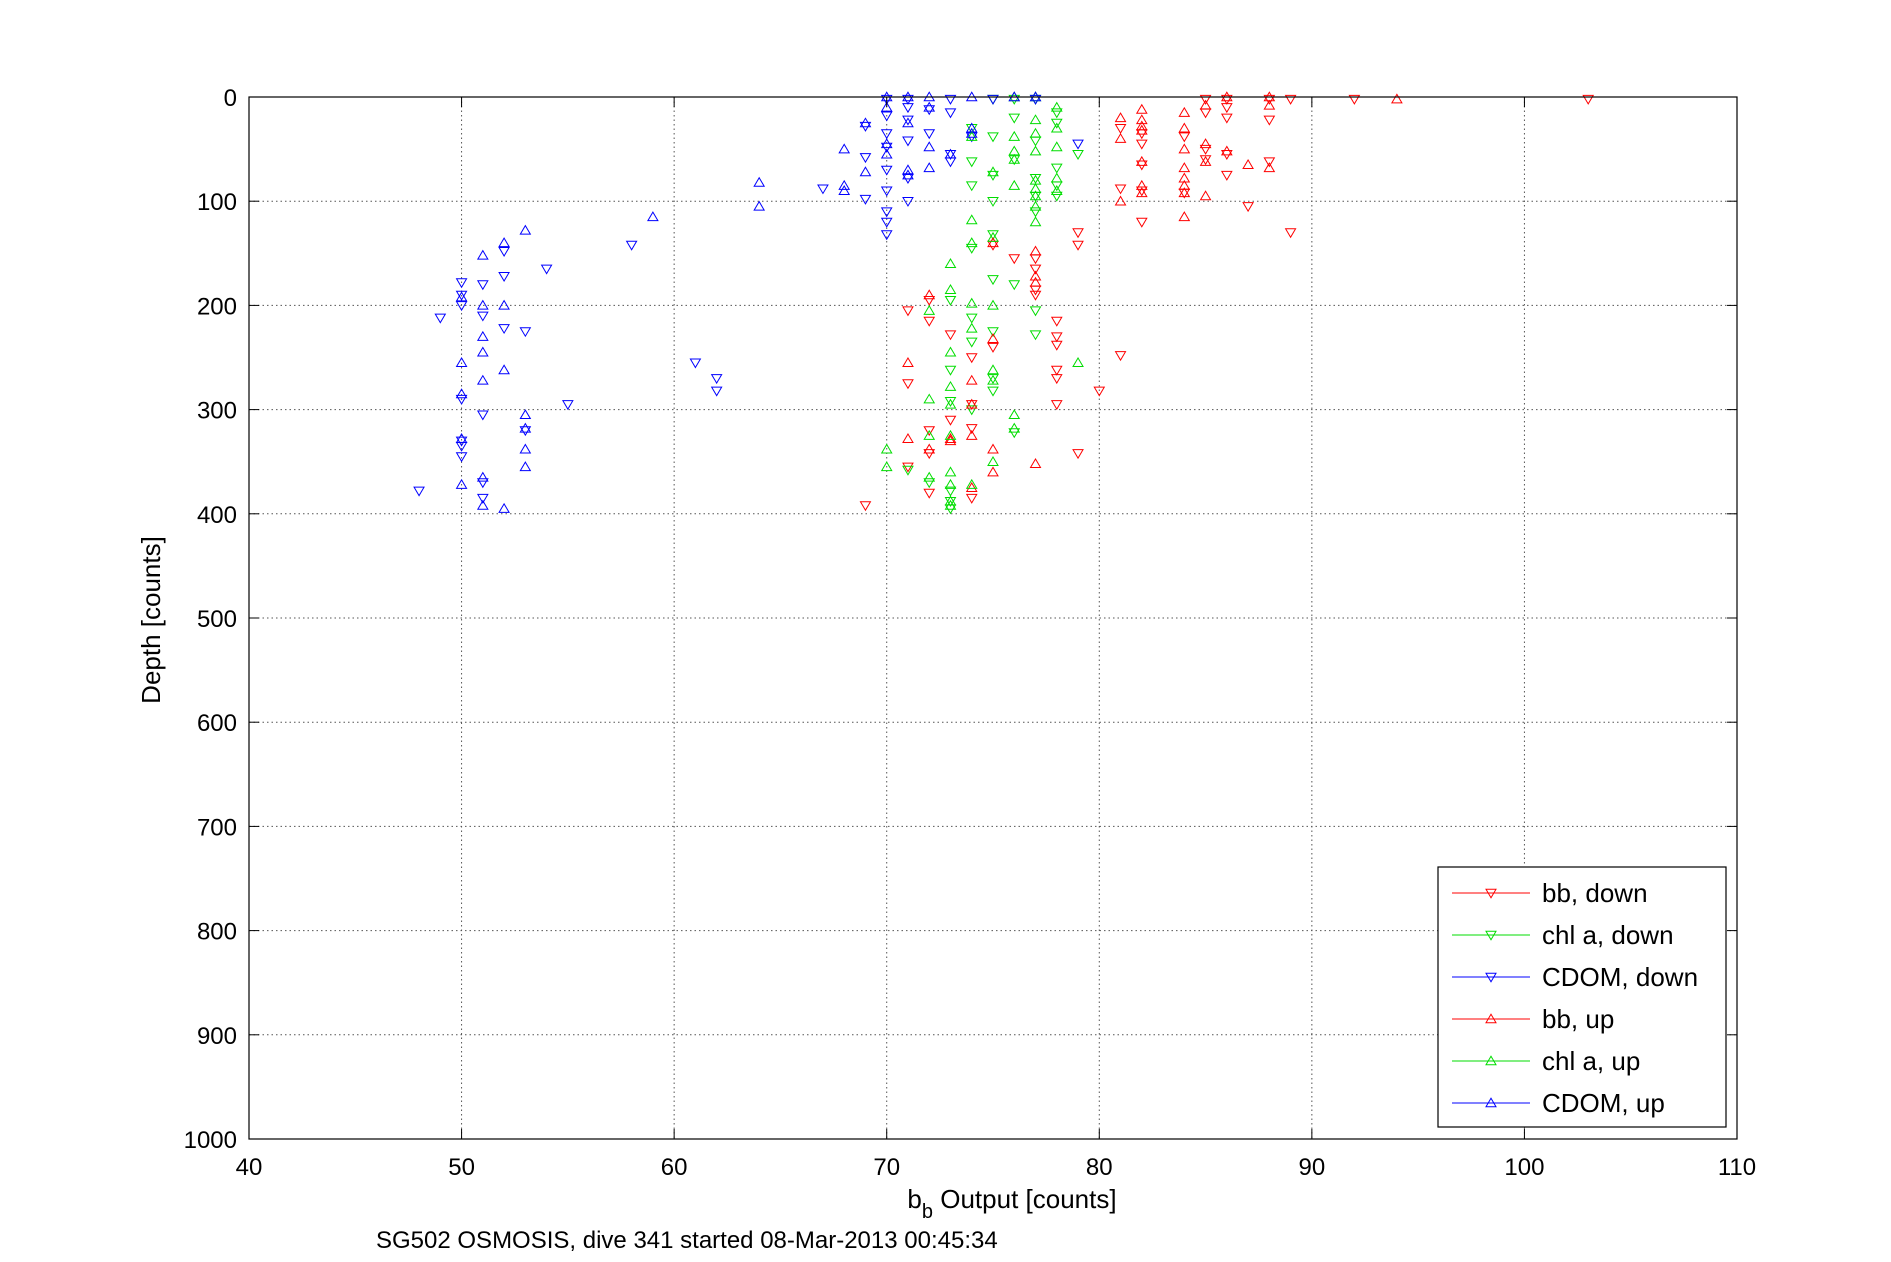 The height and width of the screenshot is (1262, 1891). I want to click on x-tick-label: 40, so click(249, 1167).